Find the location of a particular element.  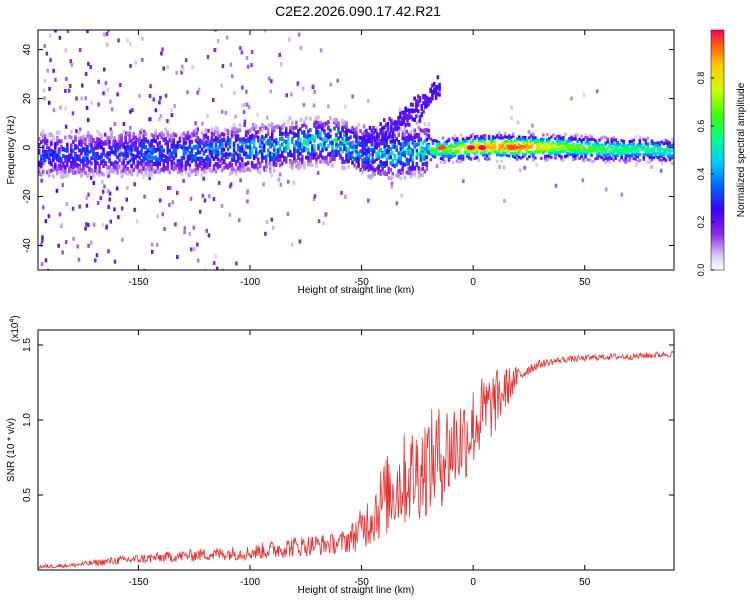

colorbar-label: Normalized spectral amplitude is located at coordinates (741, 149).